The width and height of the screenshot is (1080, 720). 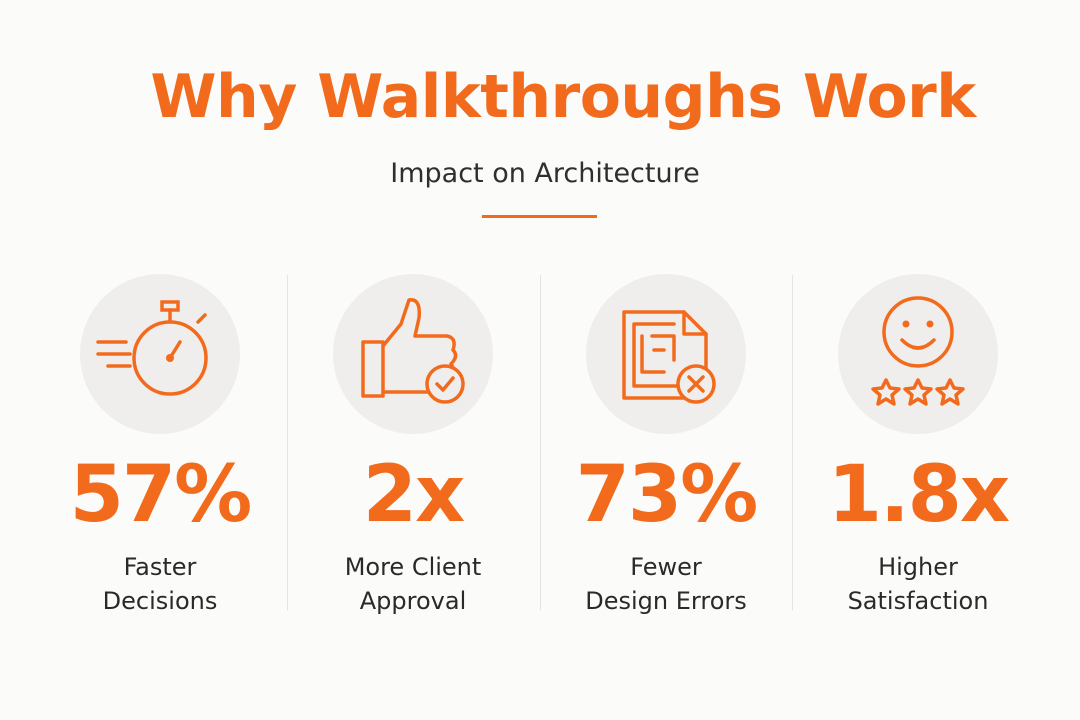 What do you see at coordinates (160, 584) in the screenshot?
I see `stat-label: Faster Decisions` at bounding box center [160, 584].